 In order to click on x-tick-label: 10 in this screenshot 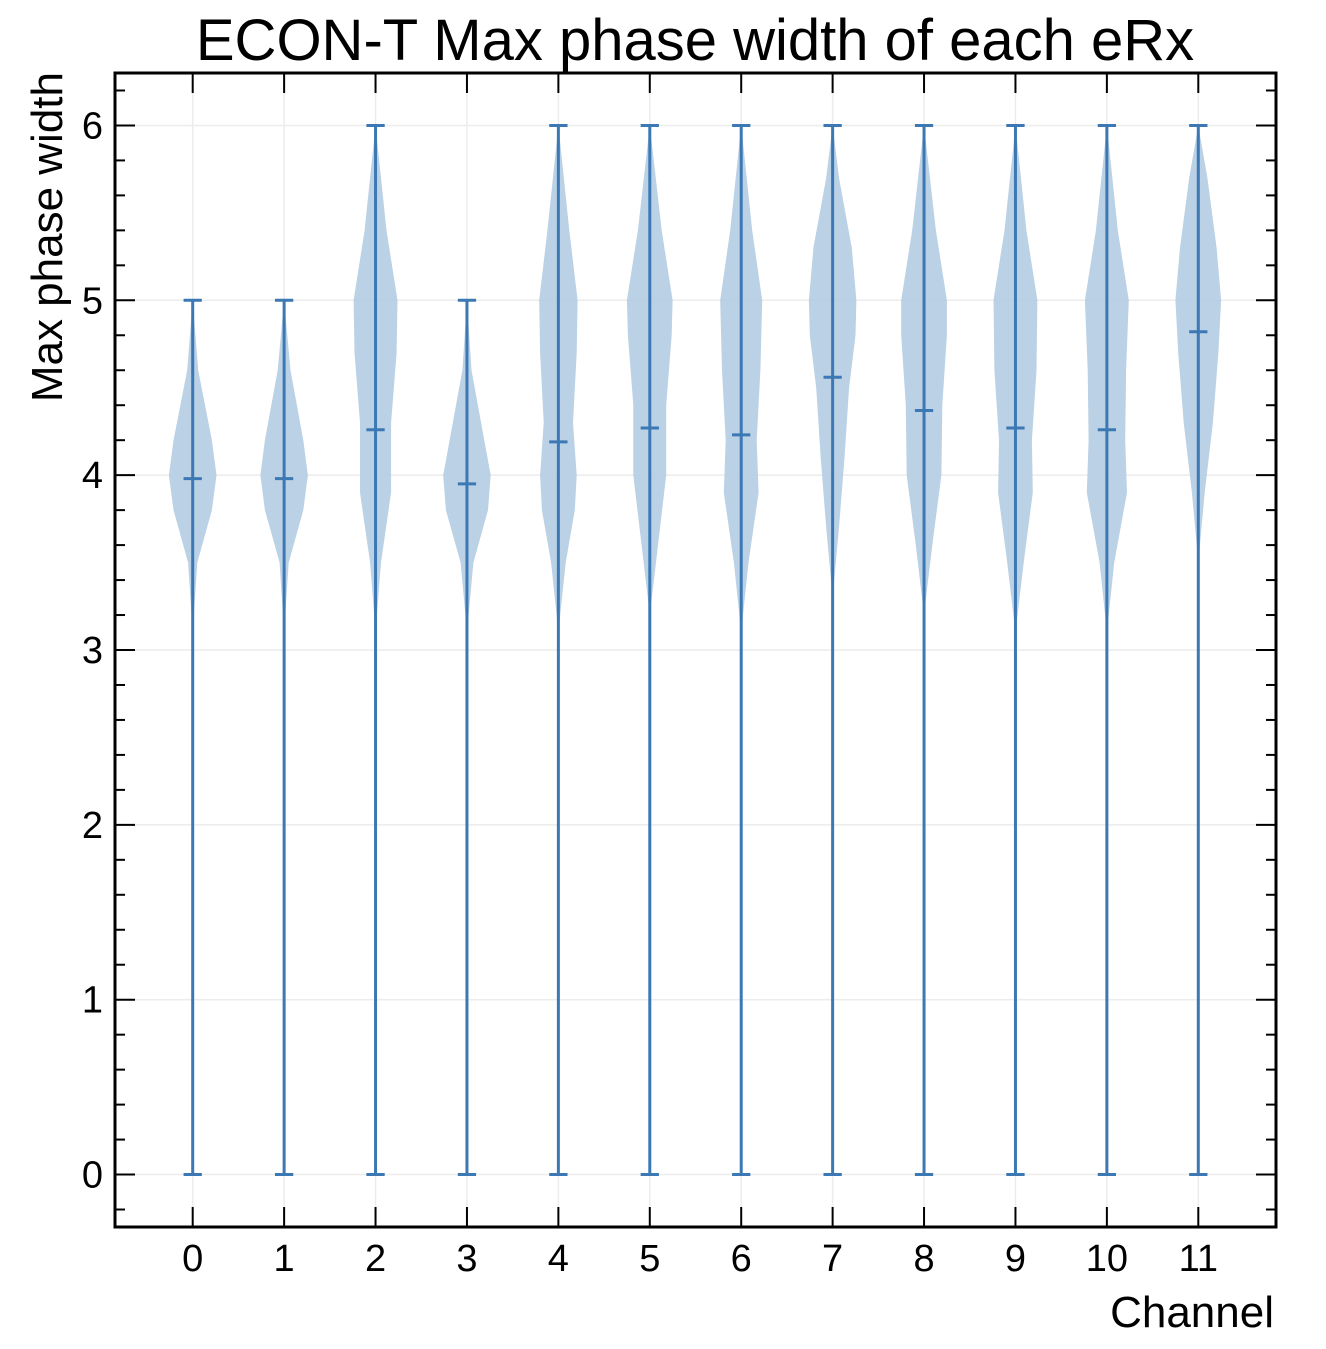, I will do `click(1107, 1259)`.